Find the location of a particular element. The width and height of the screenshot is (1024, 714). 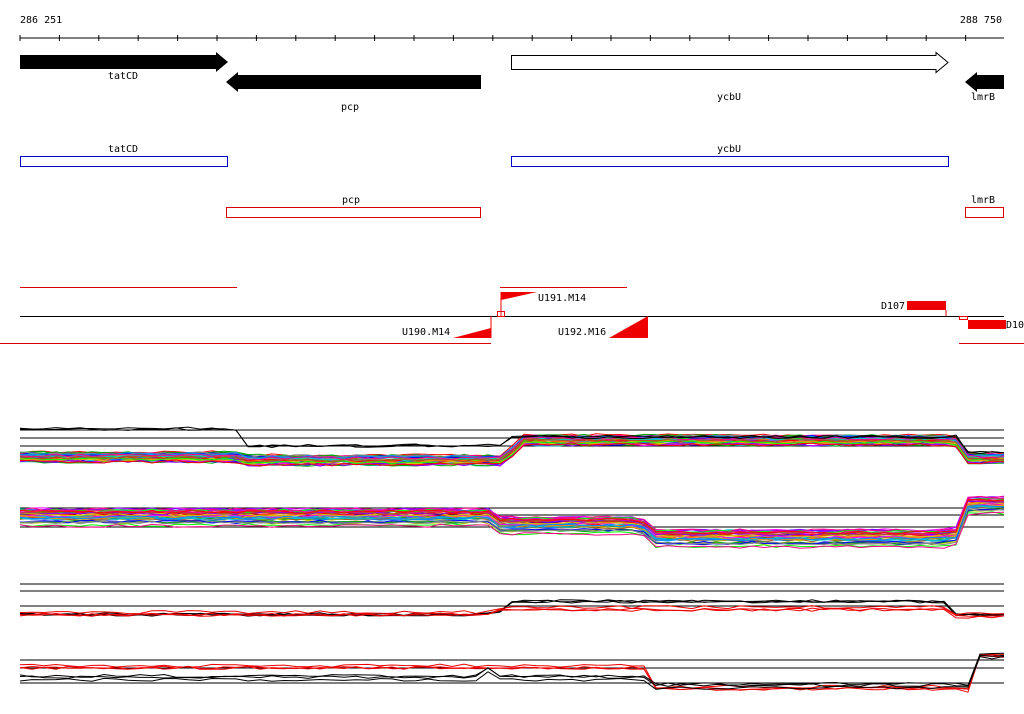

feature-label: U191.M14 is located at coordinates (562, 298).